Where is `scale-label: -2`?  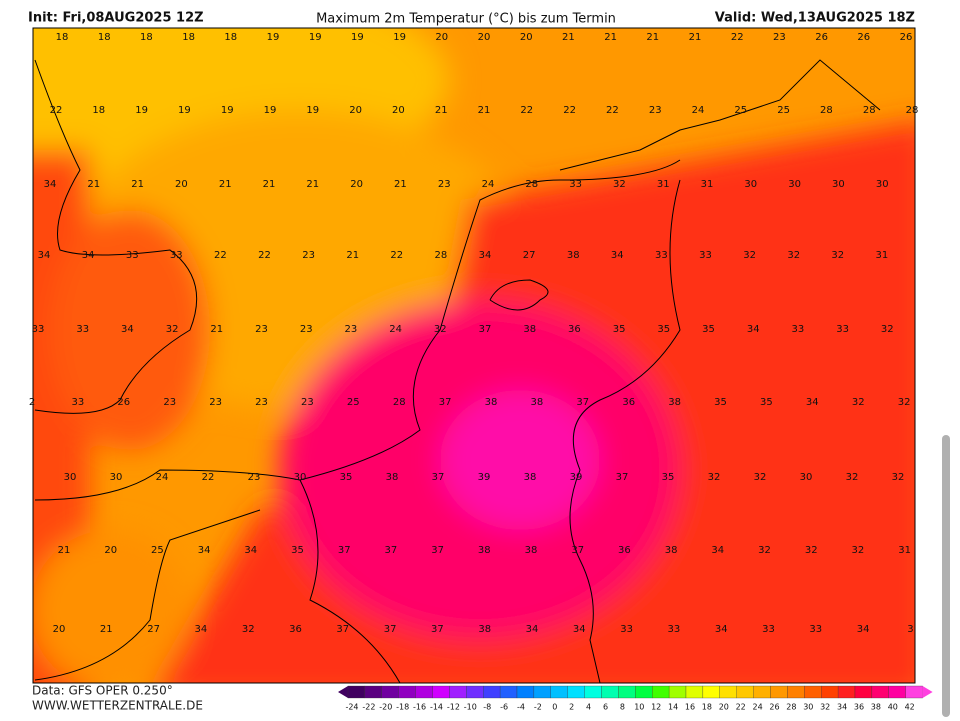
scale-label: -2 is located at coordinates (538, 707).